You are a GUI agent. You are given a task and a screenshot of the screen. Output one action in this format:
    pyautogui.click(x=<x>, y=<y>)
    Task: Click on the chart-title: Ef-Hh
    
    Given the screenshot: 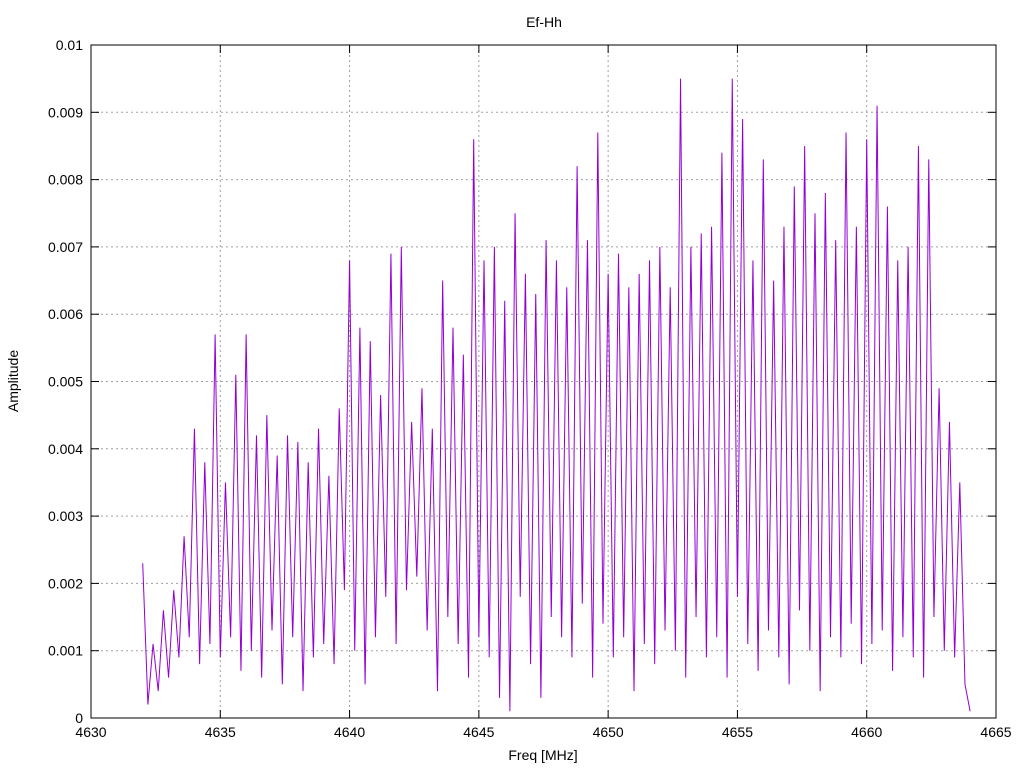 What is the action you would take?
    pyautogui.click(x=544, y=22)
    